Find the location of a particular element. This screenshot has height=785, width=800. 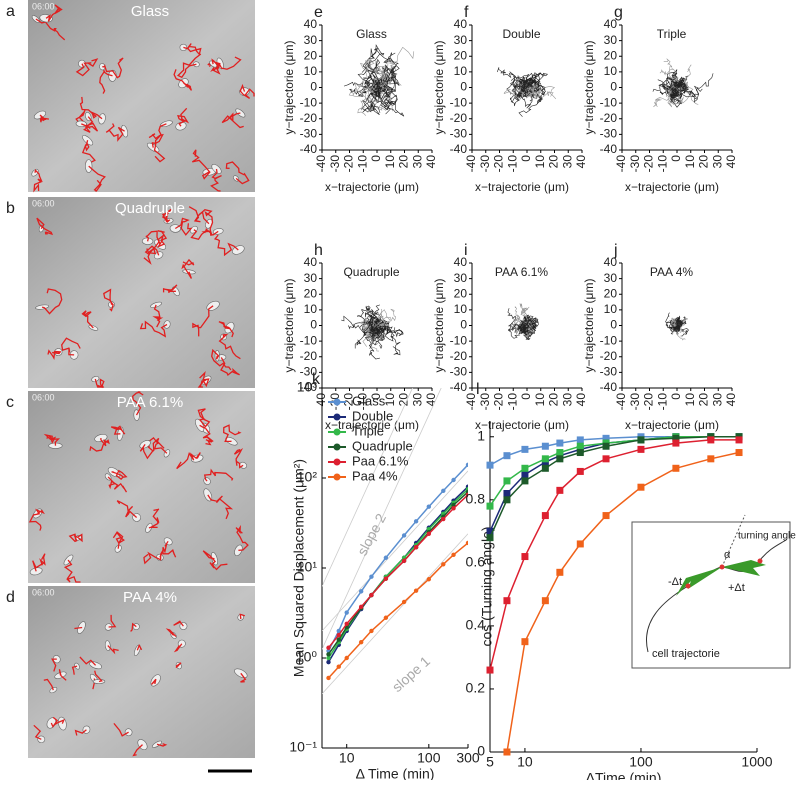

x-tick-label: 100 is located at coordinates (429, 758).